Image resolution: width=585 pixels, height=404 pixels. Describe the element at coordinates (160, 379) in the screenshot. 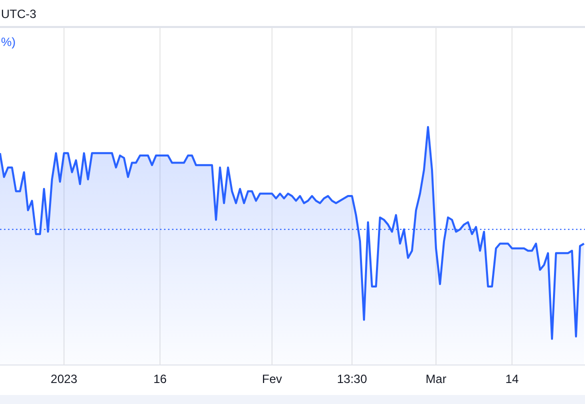

I see `x-tick-label: 16` at that location.